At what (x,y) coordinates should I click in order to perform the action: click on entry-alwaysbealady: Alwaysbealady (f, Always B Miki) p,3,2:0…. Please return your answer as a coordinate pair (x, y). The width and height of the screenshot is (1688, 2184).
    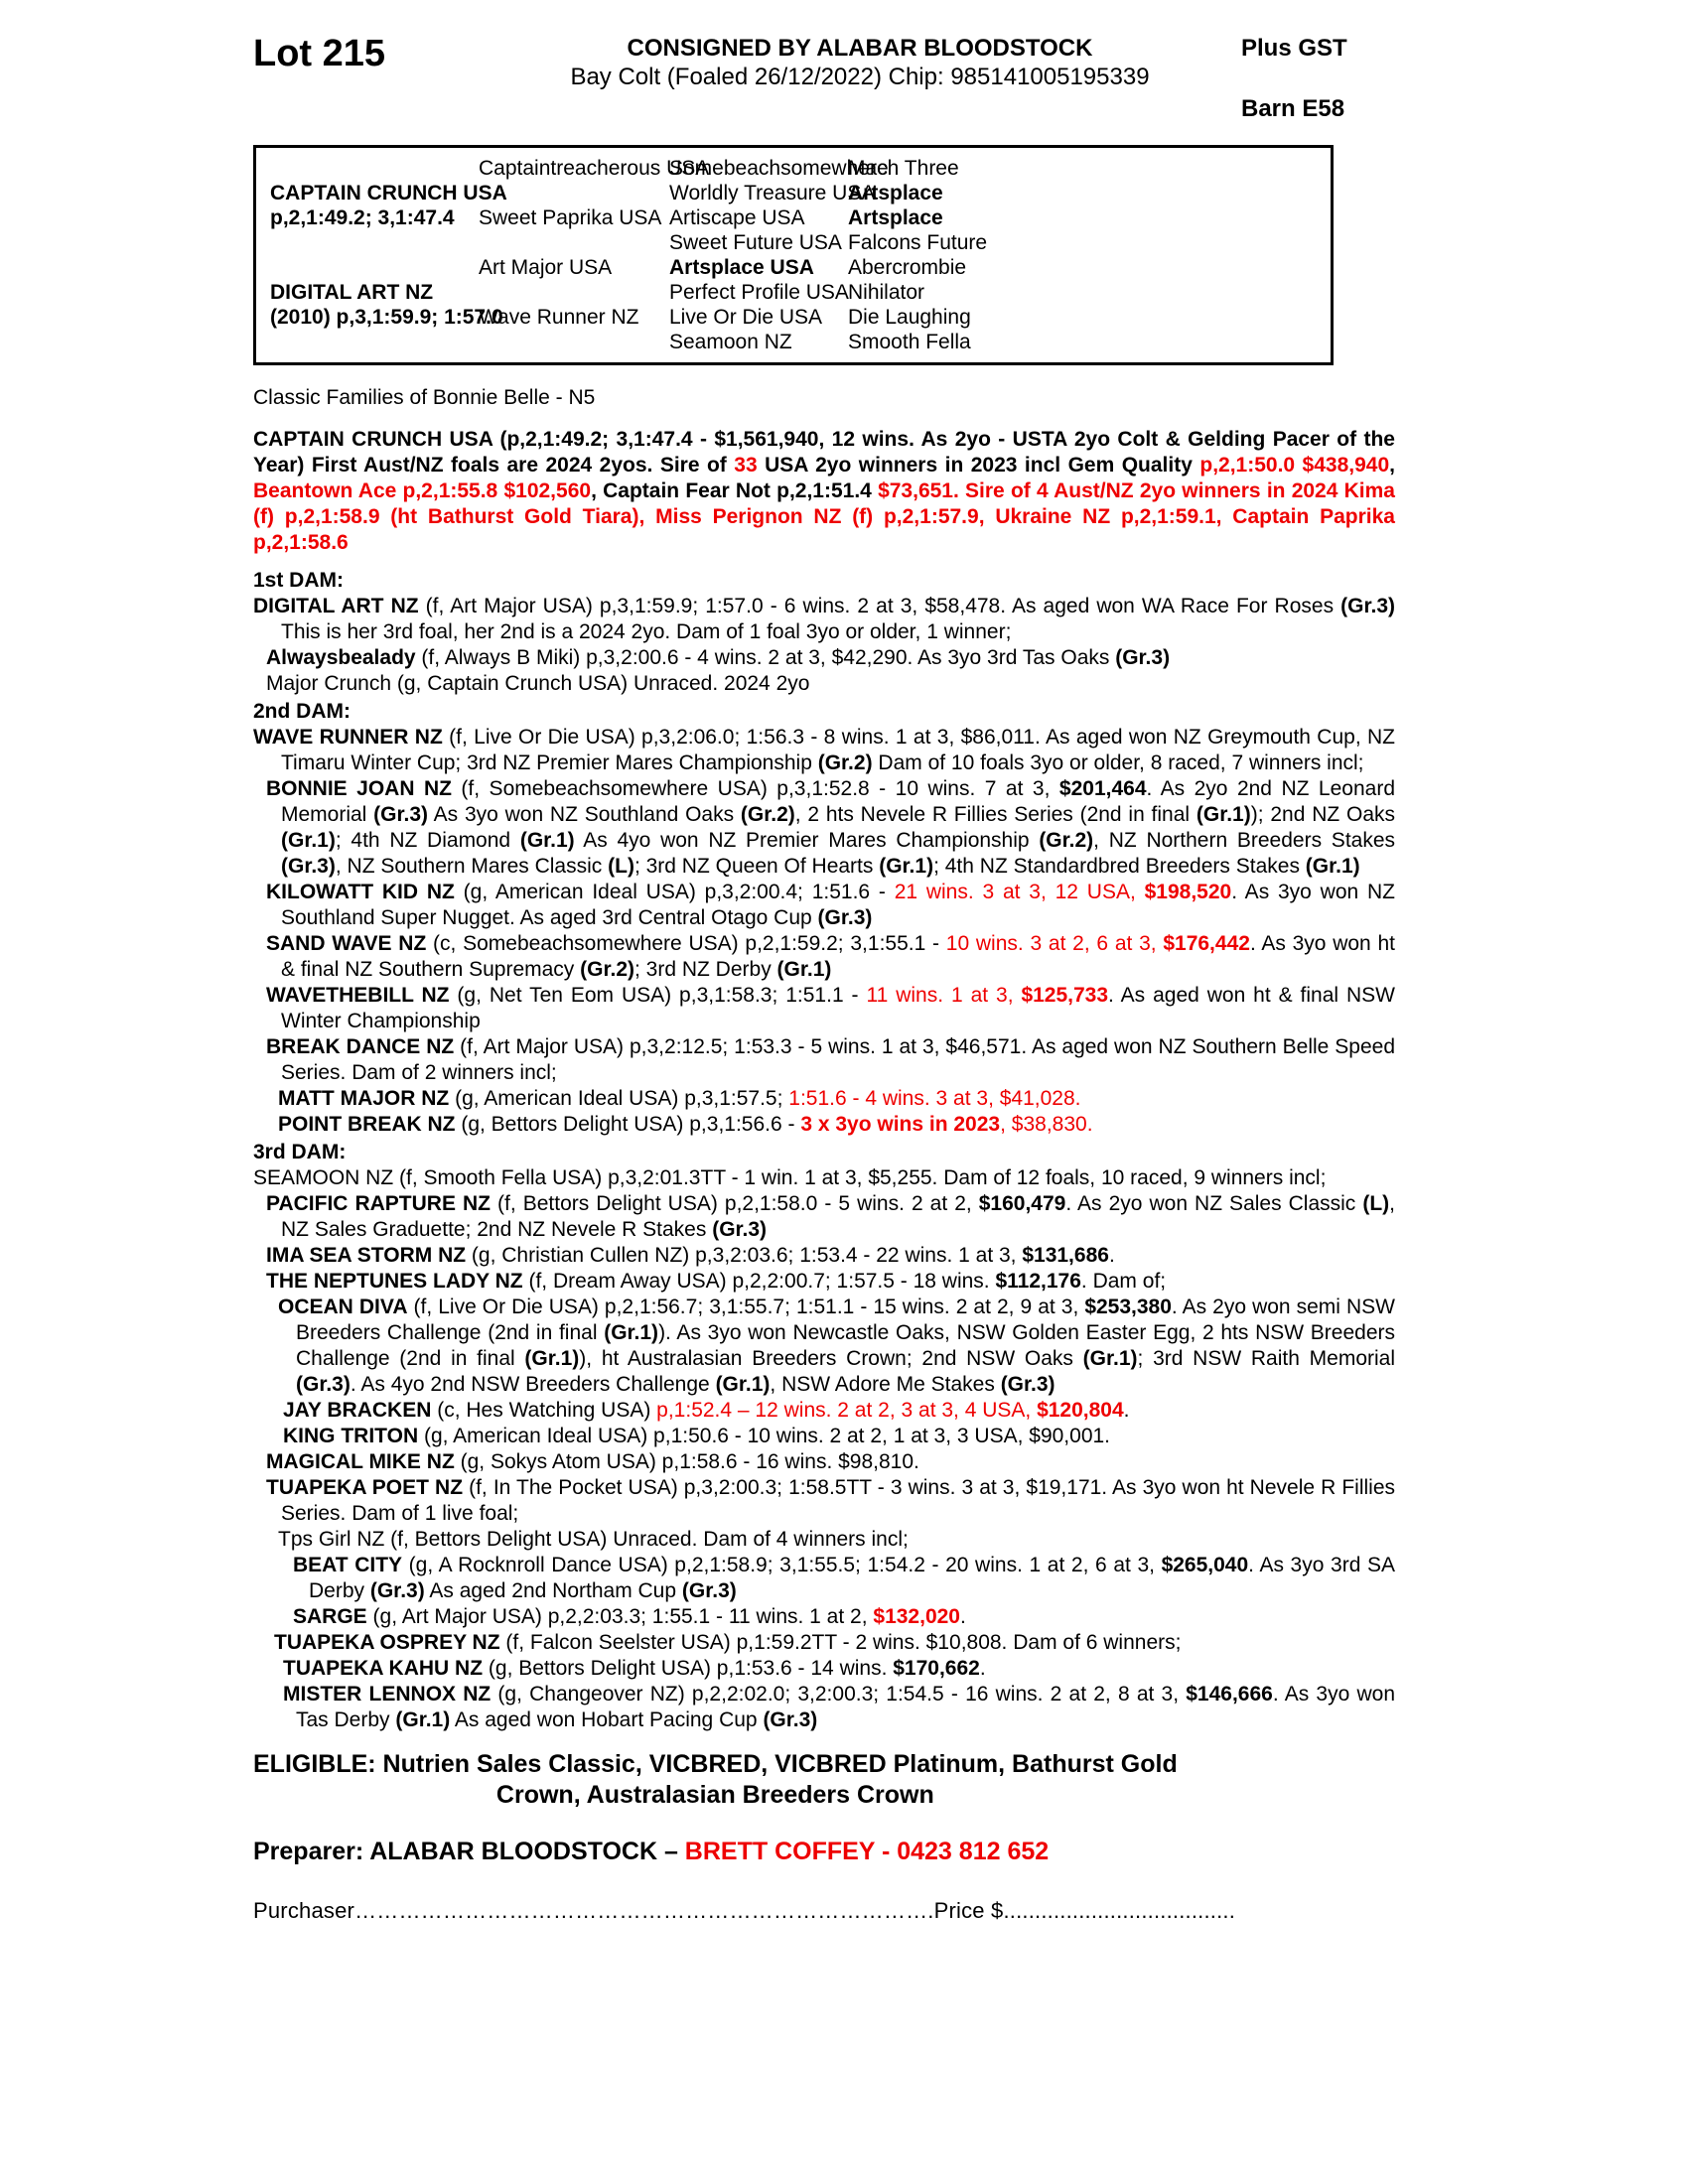
    Looking at the image, I should click on (718, 657).